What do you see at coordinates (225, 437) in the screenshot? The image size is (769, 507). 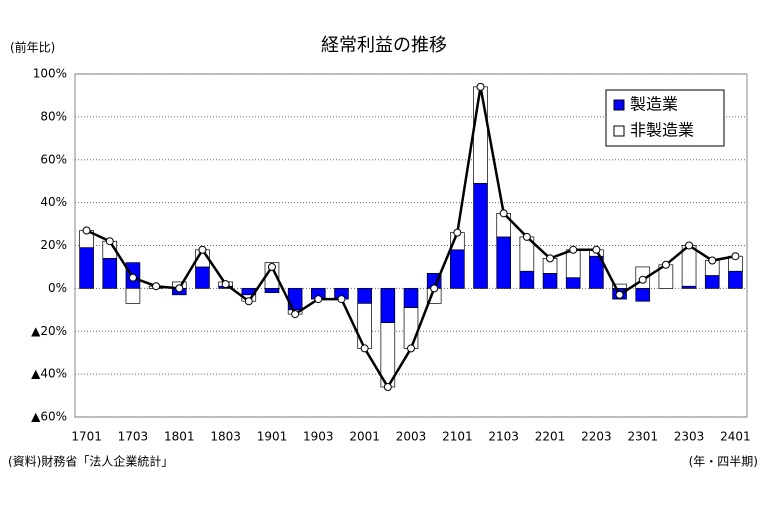 I see `x-tick-label: 1803` at bounding box center [225, 437].